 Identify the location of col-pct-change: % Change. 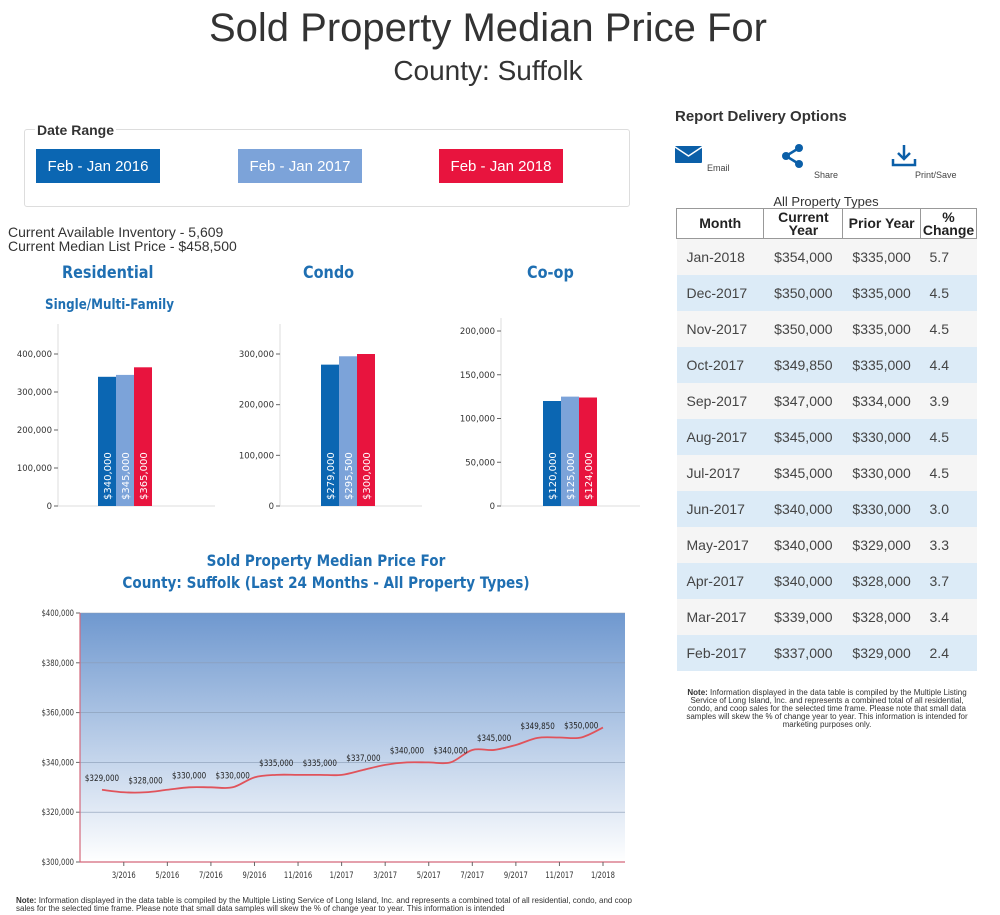
(948, 223).